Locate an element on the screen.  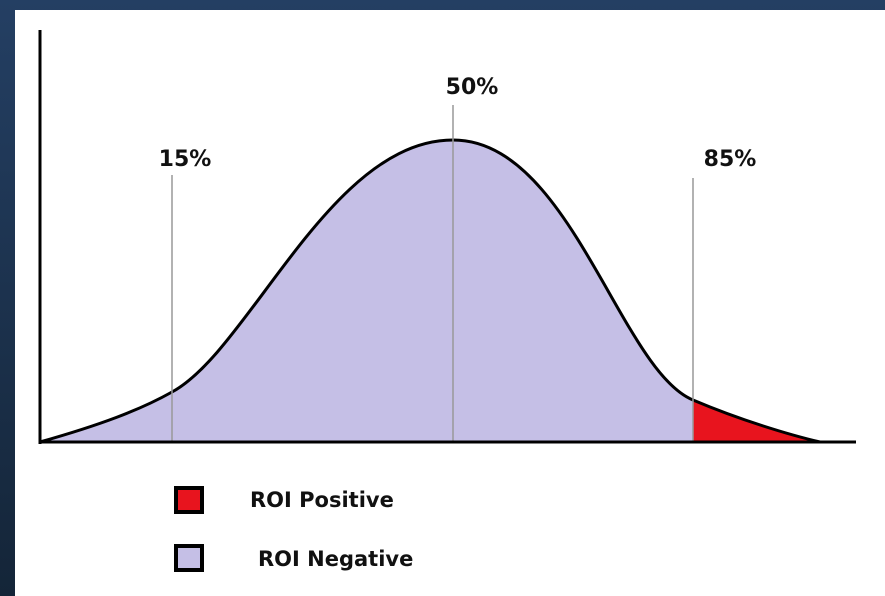
marker-label: 15% is located at coordinates (185, 159).